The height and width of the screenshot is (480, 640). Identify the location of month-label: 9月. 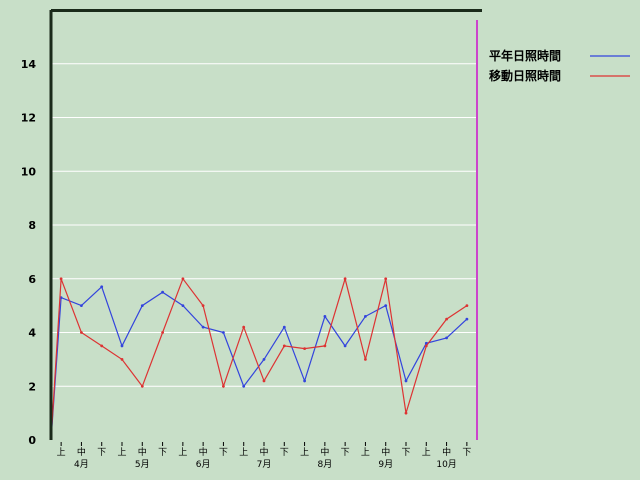
(385, 464).